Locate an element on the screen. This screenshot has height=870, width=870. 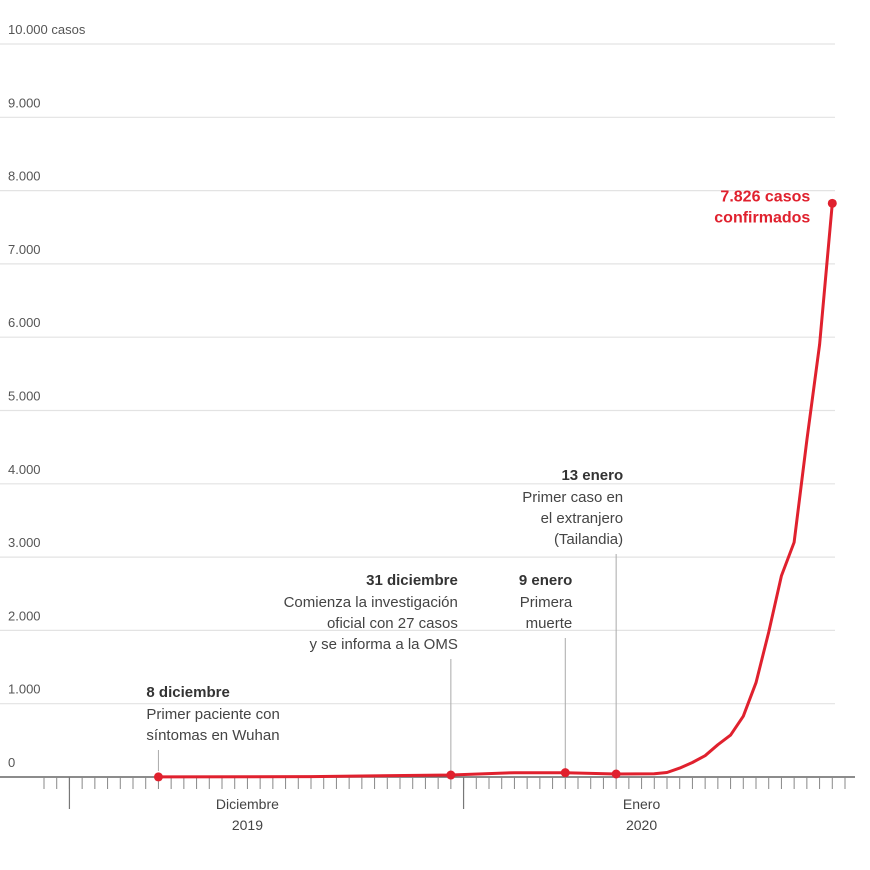
y-tick-label: 0 is located at coordinates (11, 762).